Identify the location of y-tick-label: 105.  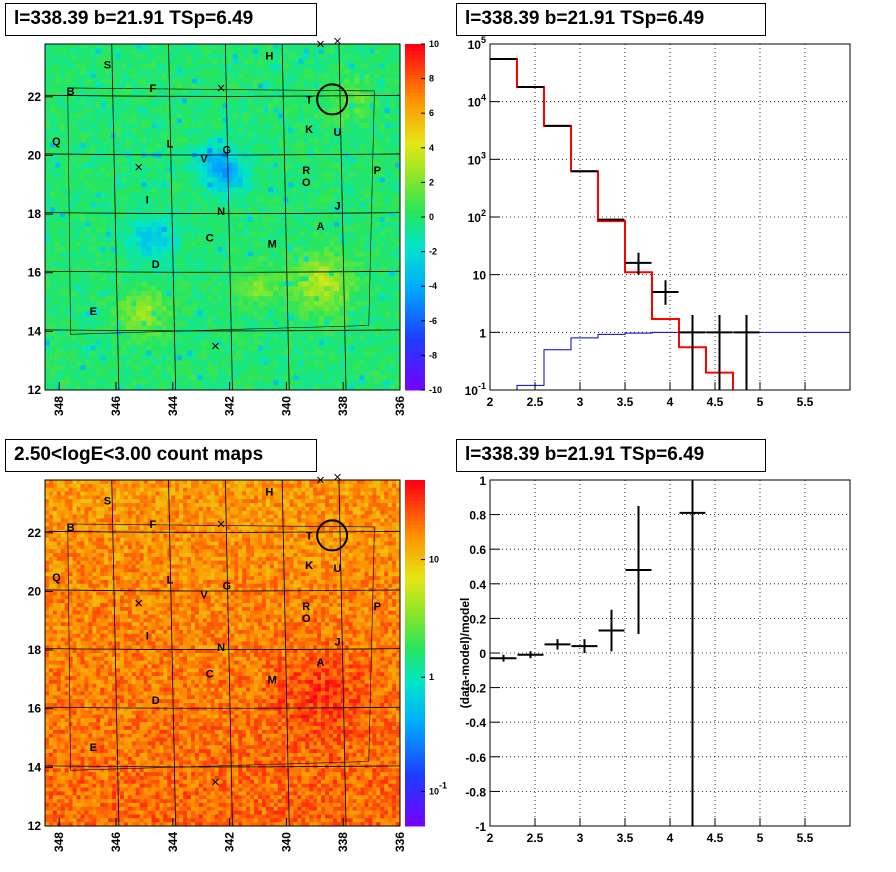
(477, 43).